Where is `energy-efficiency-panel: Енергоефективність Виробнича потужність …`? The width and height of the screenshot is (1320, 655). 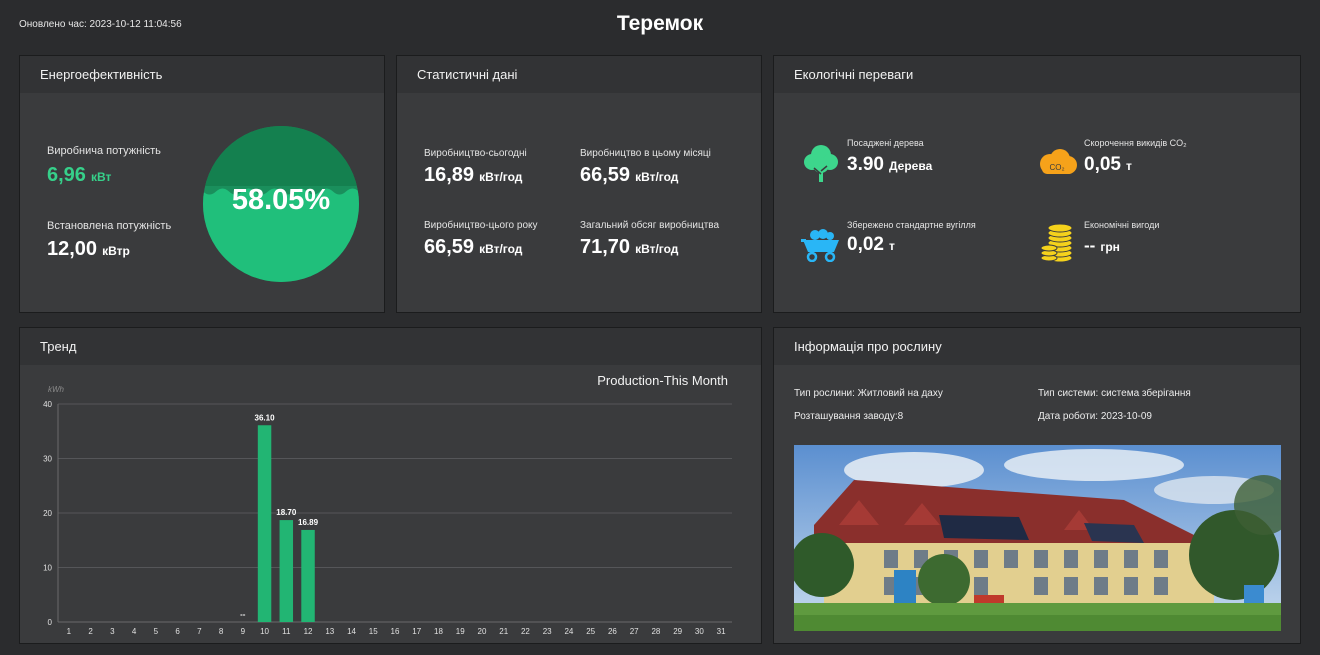
energy-efficiency-panel: Енергоефективність Виробнича потужність … is located at coordinates (202, 184).